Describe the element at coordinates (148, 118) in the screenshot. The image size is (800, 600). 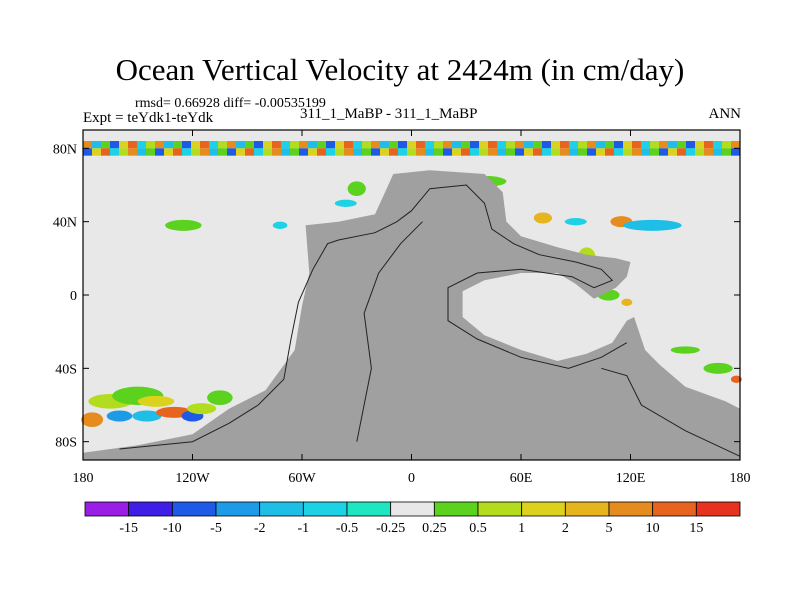
I see `experiment-label: Expt = teYdk1-teYdk` at that location.